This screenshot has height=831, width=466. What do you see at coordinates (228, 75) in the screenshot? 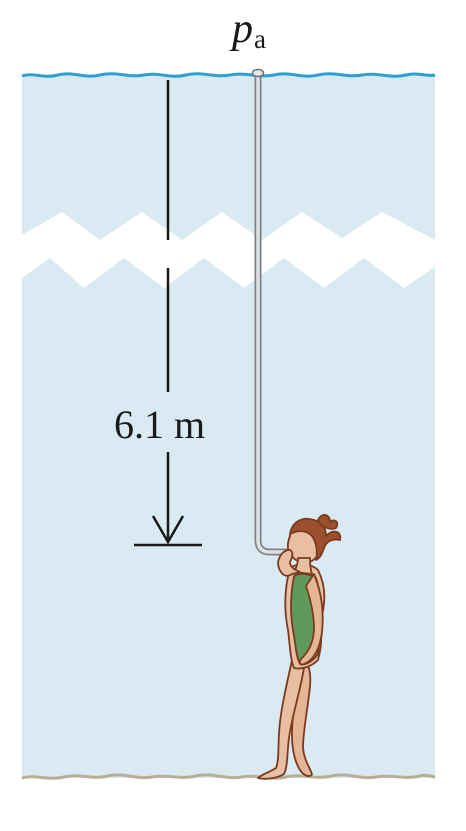
I see `water-surface-line` at bounding box center [228, 75].